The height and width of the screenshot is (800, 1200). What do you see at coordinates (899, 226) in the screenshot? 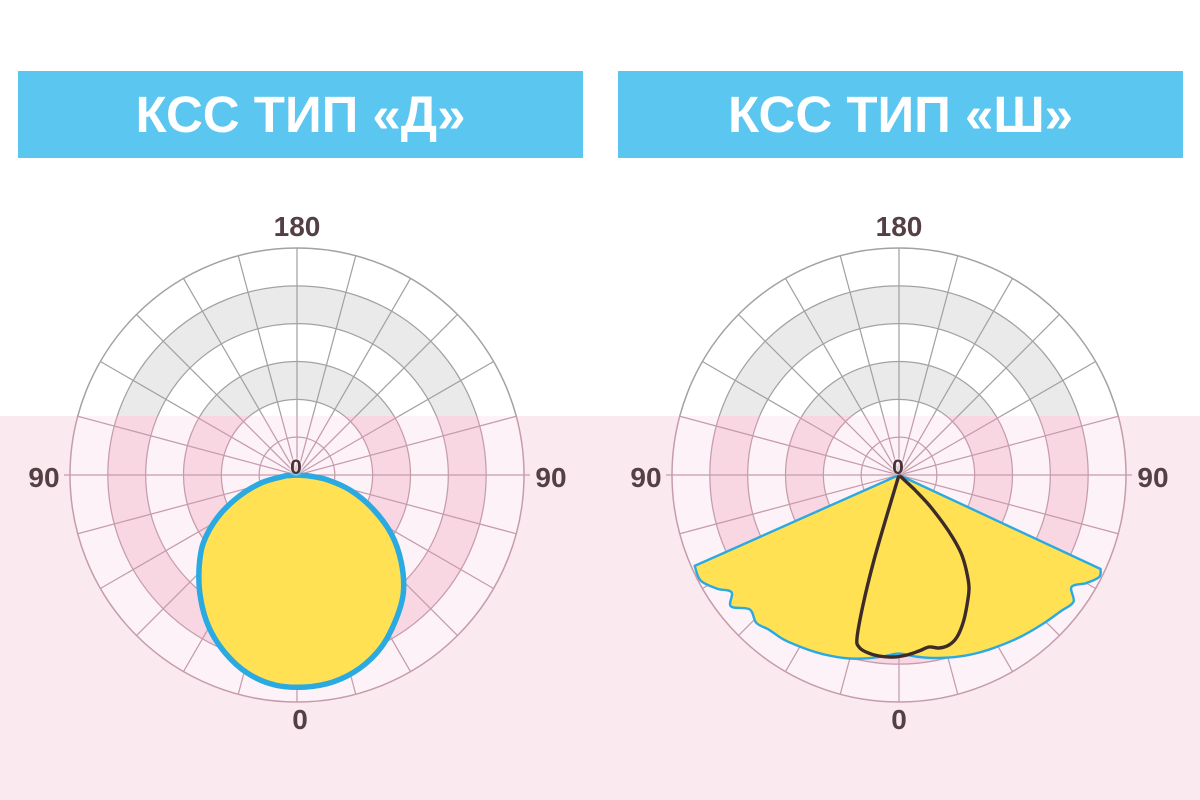
I see `right-plot-label-180: 180` at bounding box center [899, 226].